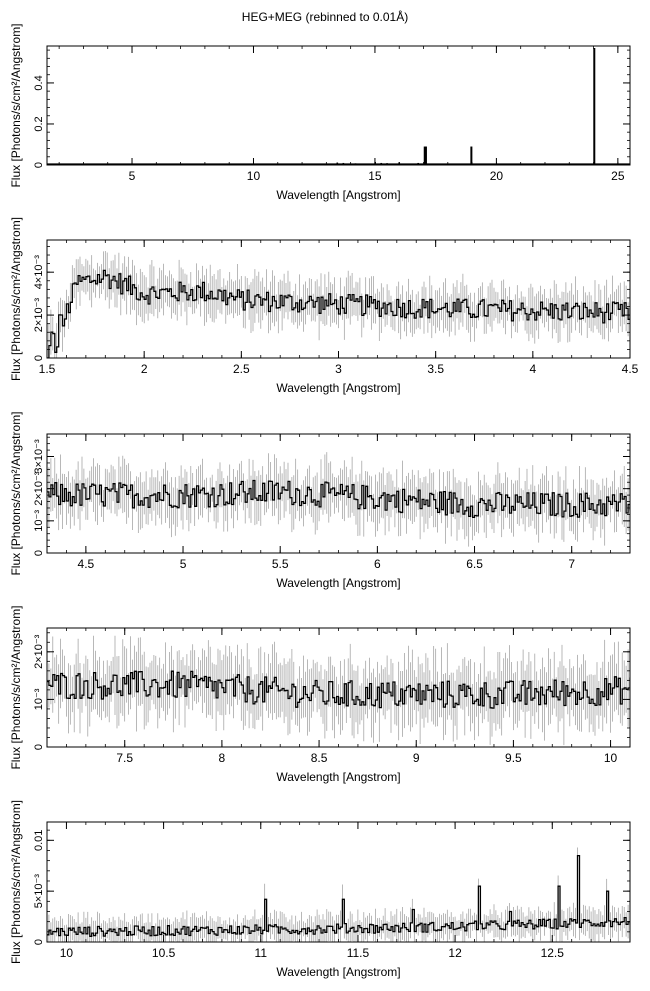  I want to click on x-tick-label: 3.5, so click(435, 369).